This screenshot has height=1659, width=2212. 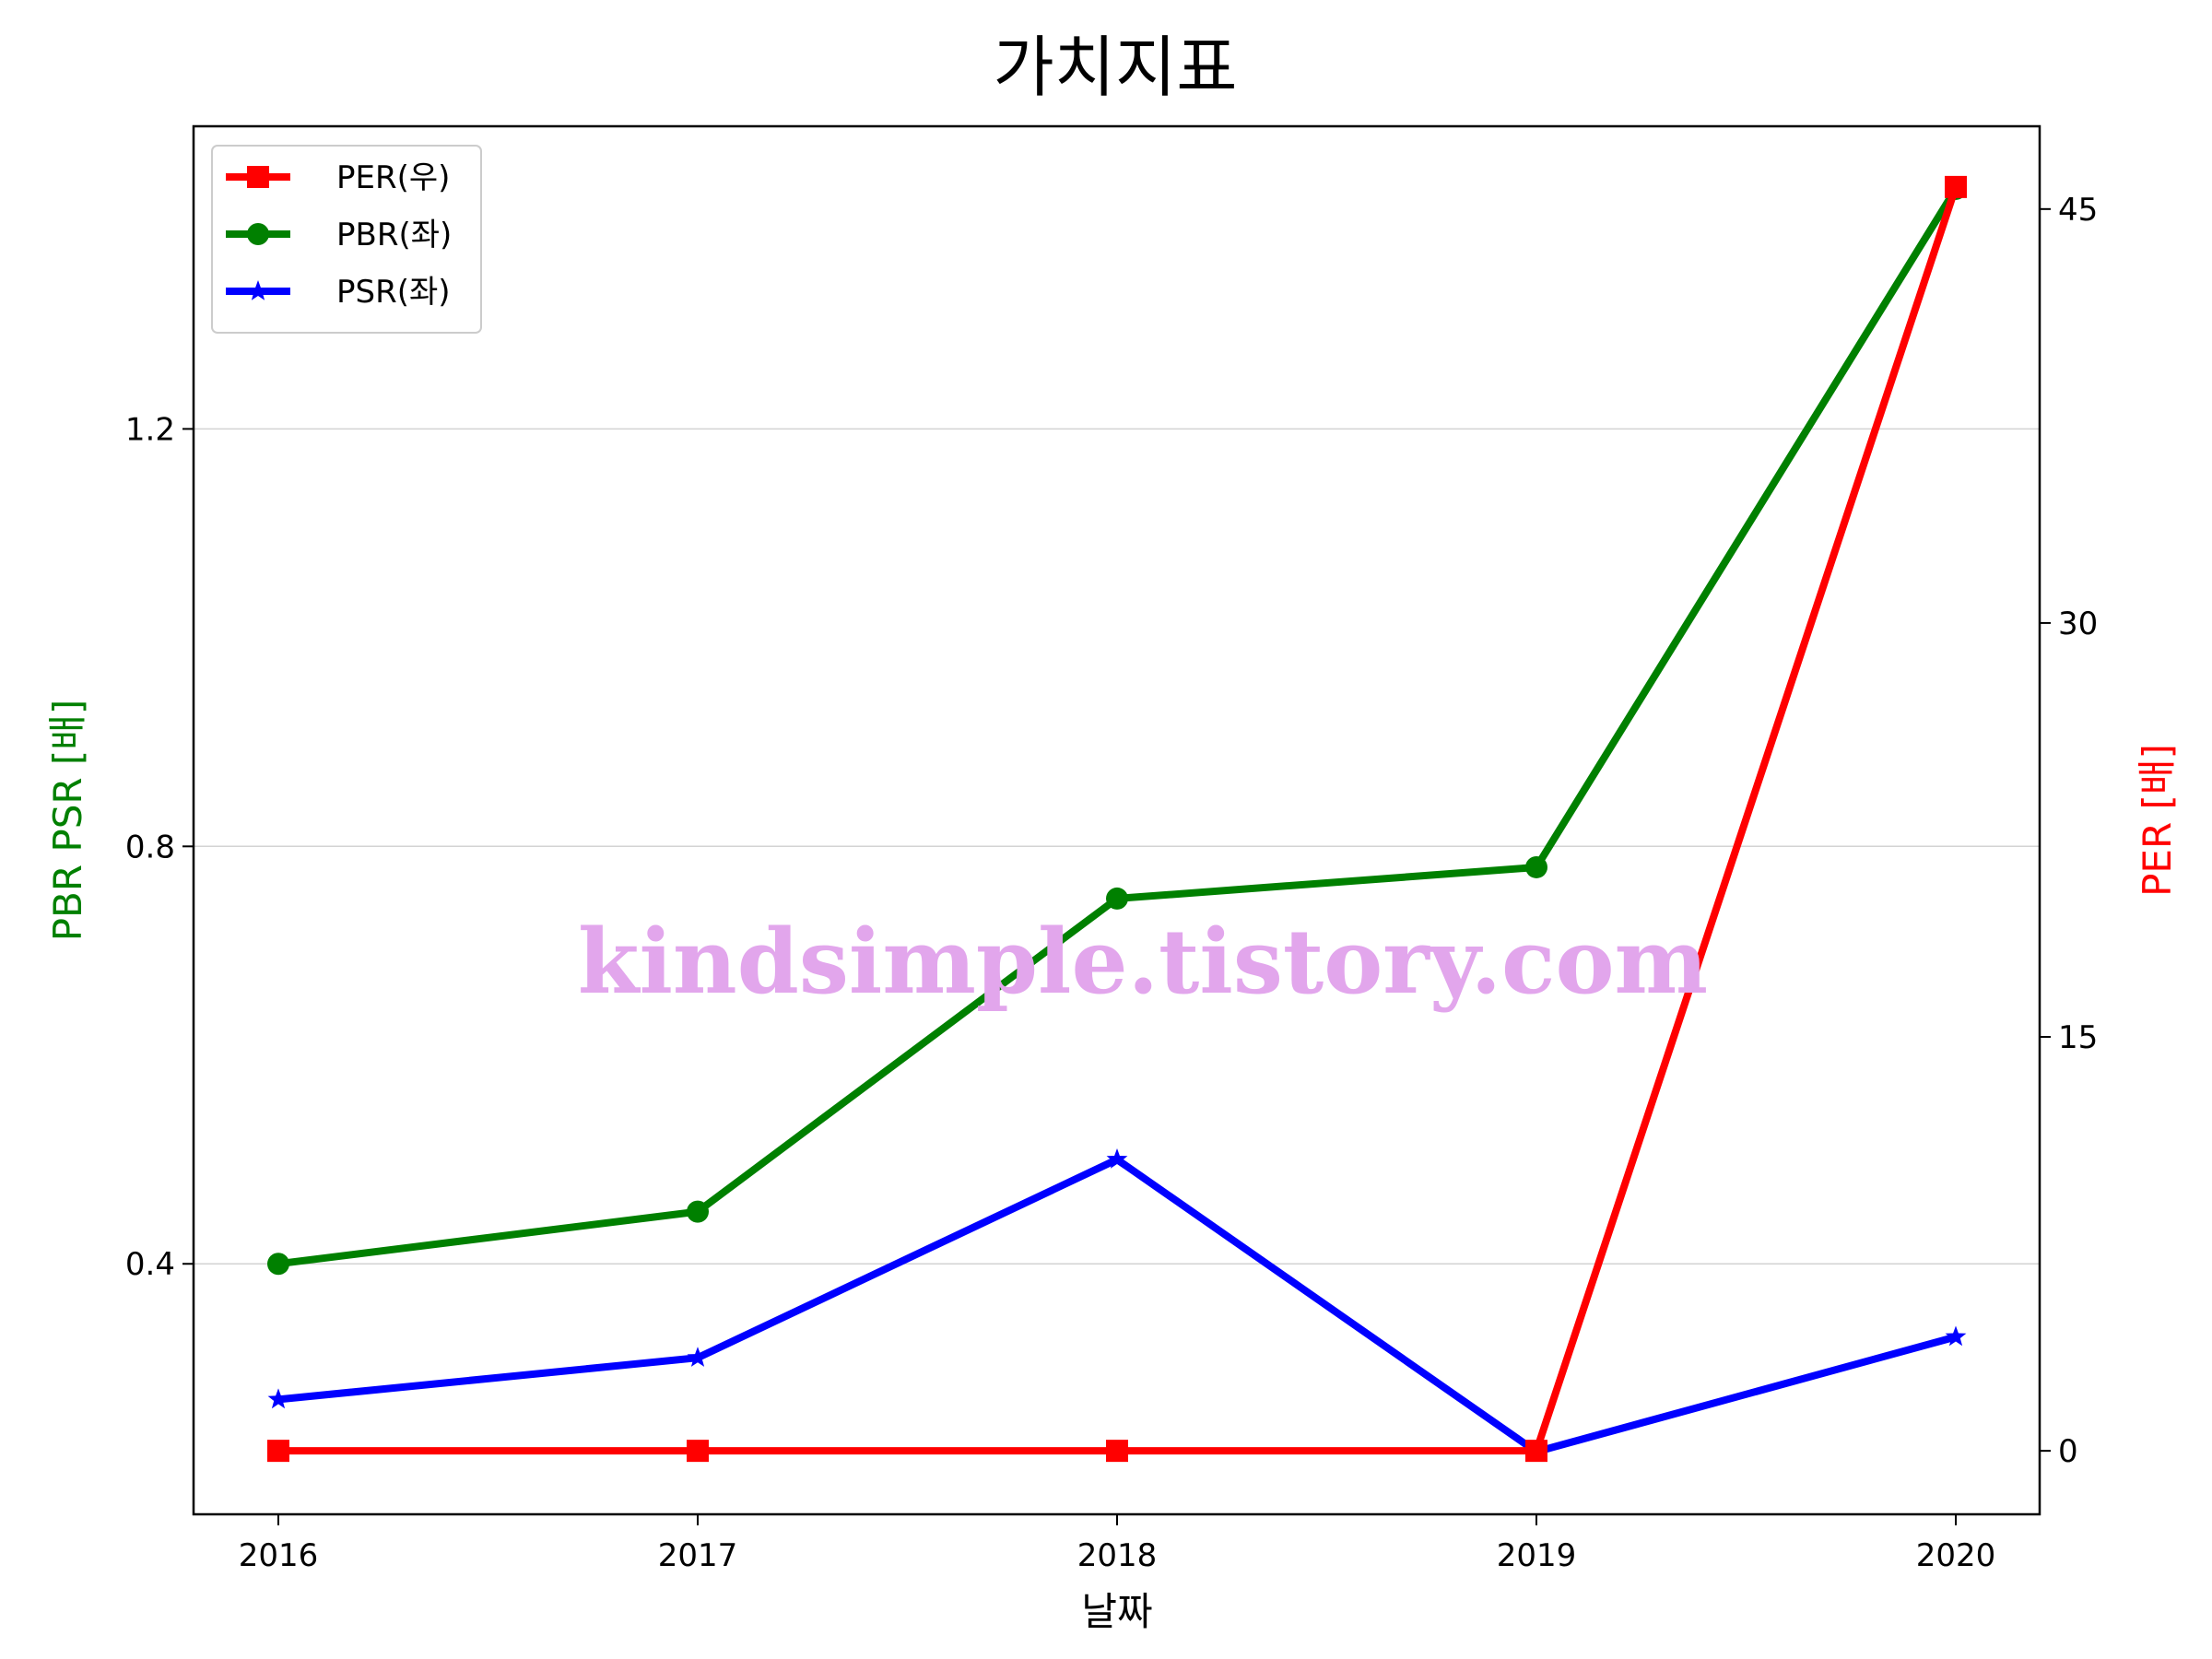 What do you see at coordinates (698, 1555) in the screenshot?
I see `x-tick-label: 2017` at bounding box center [698, 1555].